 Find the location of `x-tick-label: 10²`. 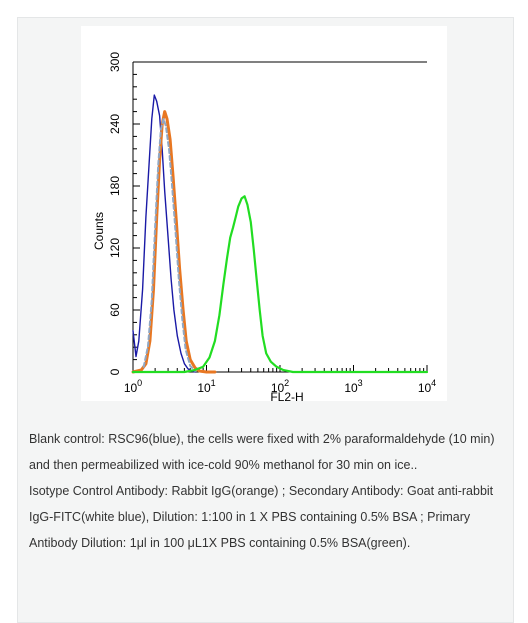

x-tick-label: 10² is located at coordinates (280, 386).